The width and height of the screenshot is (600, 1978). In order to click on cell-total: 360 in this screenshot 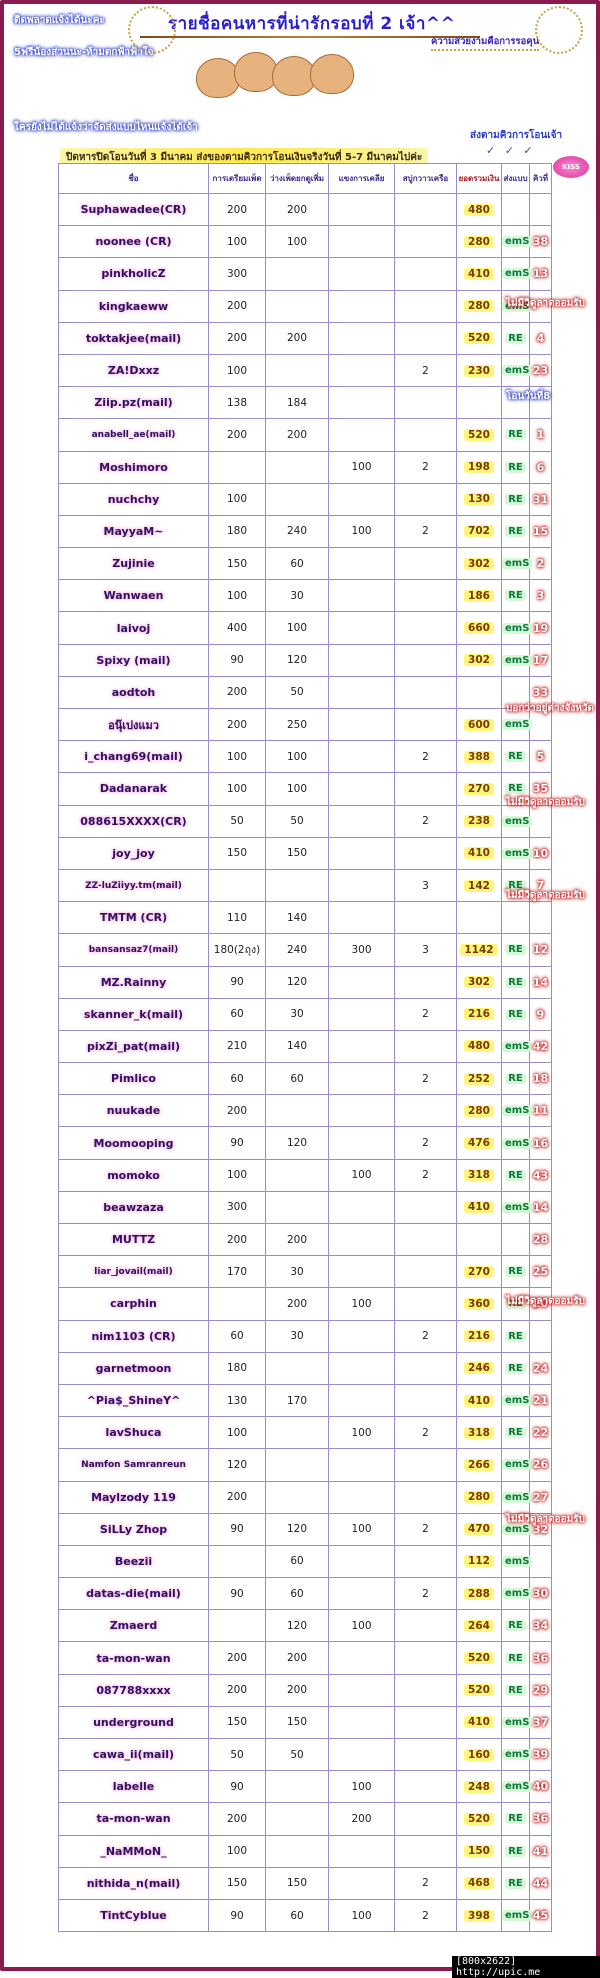, I will do `click(479, 1304)`.